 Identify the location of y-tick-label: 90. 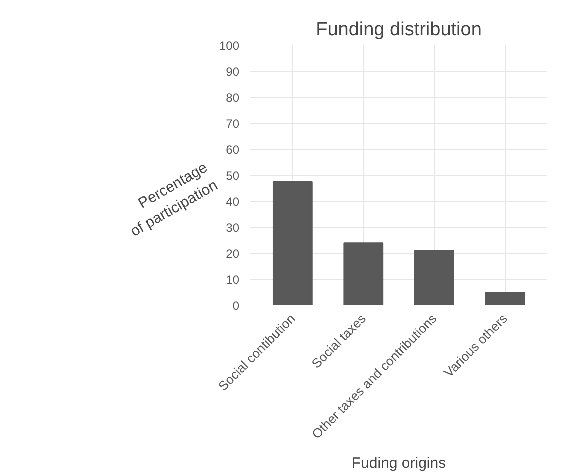
(233, 72).